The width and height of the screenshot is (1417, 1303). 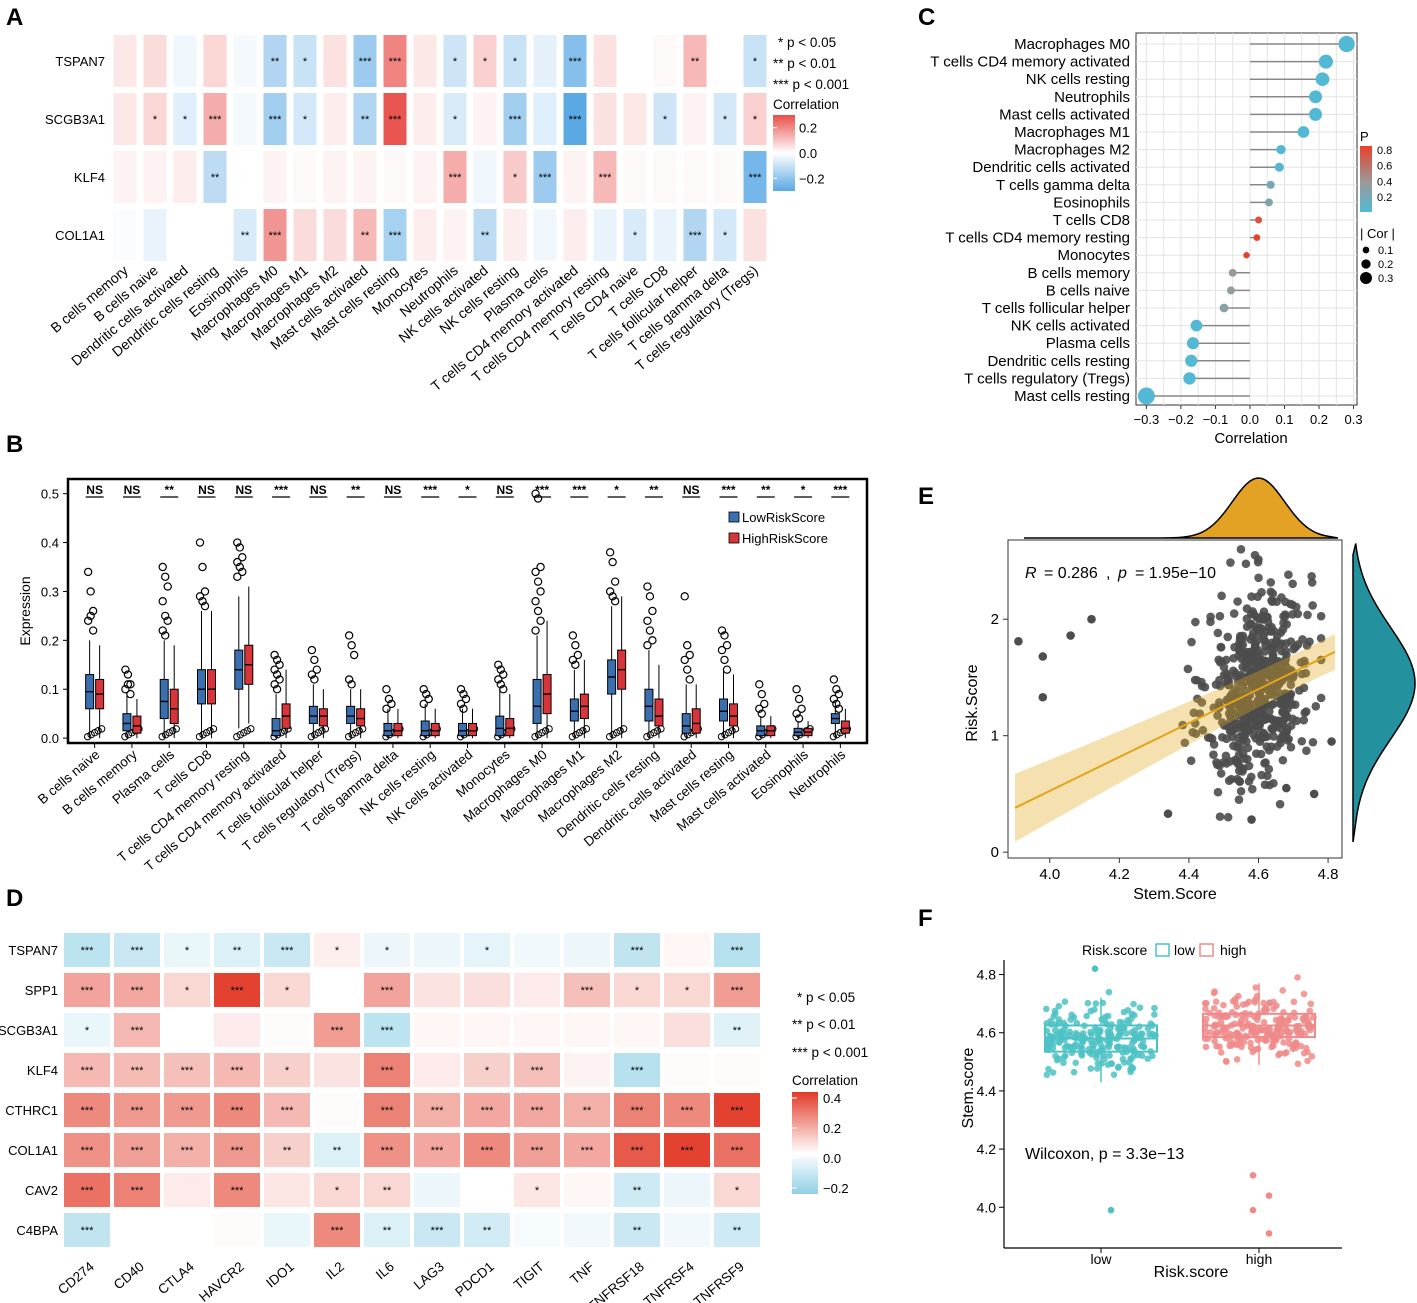 I want to click on panel-e-points, so click(x=1175, y=684).